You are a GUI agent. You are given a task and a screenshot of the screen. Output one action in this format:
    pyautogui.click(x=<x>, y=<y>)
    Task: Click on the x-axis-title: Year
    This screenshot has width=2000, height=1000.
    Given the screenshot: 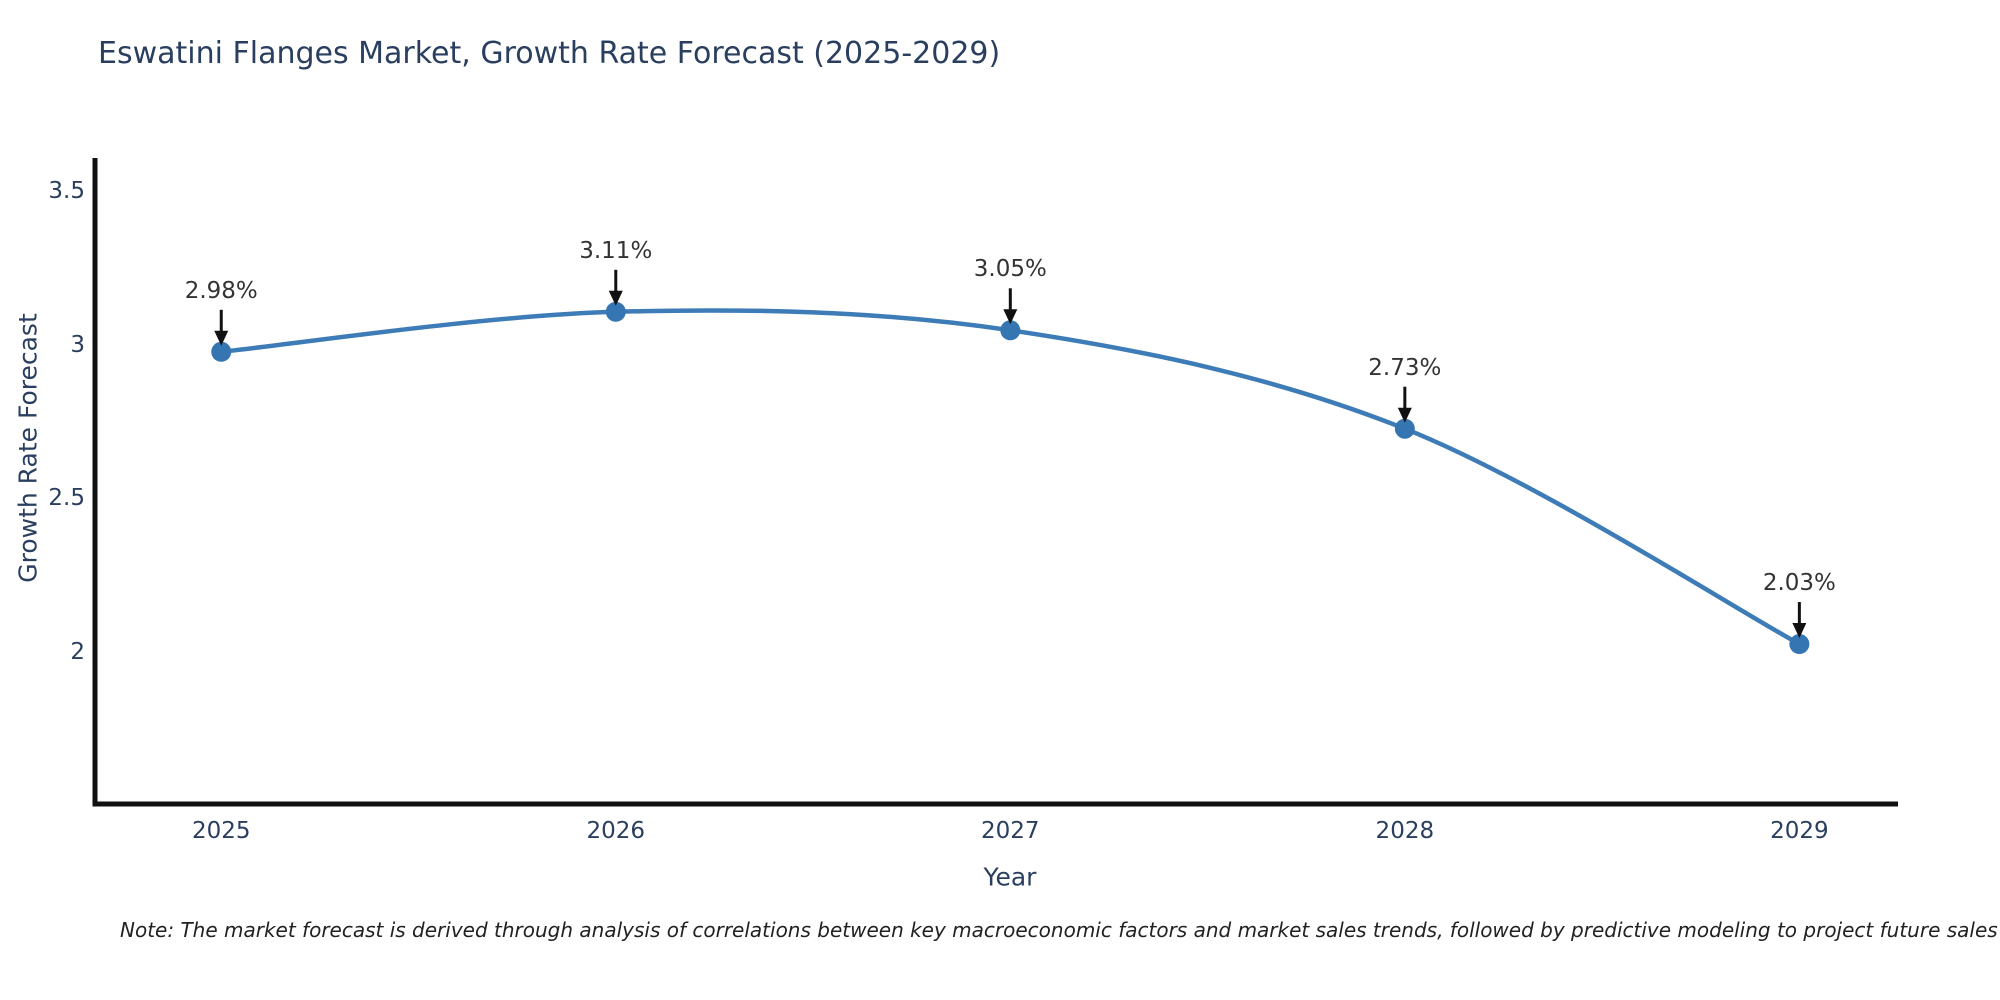 What is the action you would take?
    pyautogui.click(x=1010, y=877)
    